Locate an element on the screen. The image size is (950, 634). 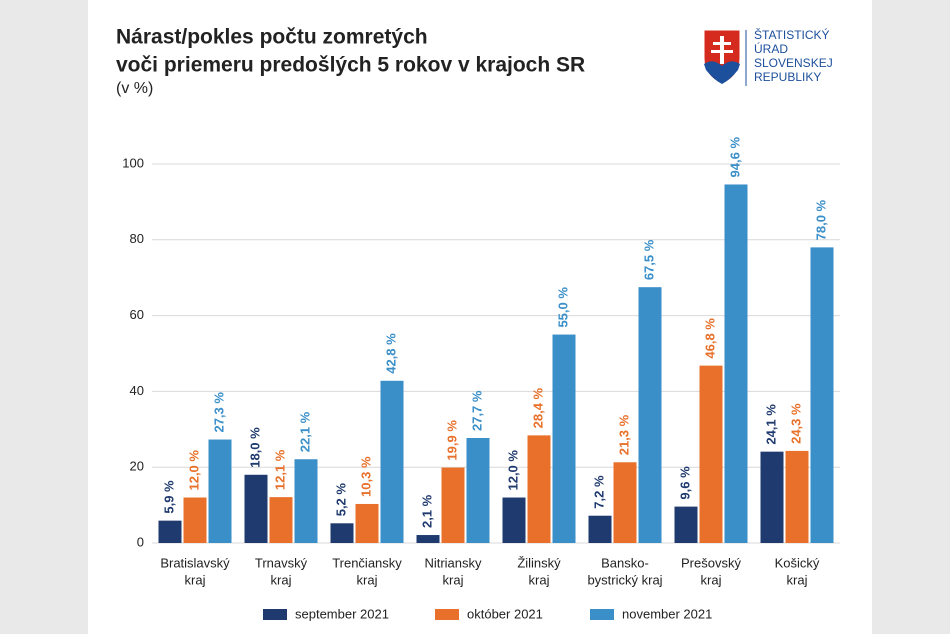
value-label: 24,1 % is located at coordinates (770, 424).